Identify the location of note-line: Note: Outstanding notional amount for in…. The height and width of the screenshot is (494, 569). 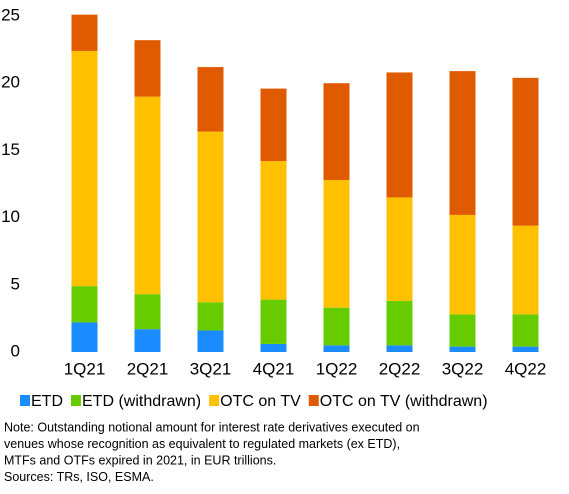
(212, 427).